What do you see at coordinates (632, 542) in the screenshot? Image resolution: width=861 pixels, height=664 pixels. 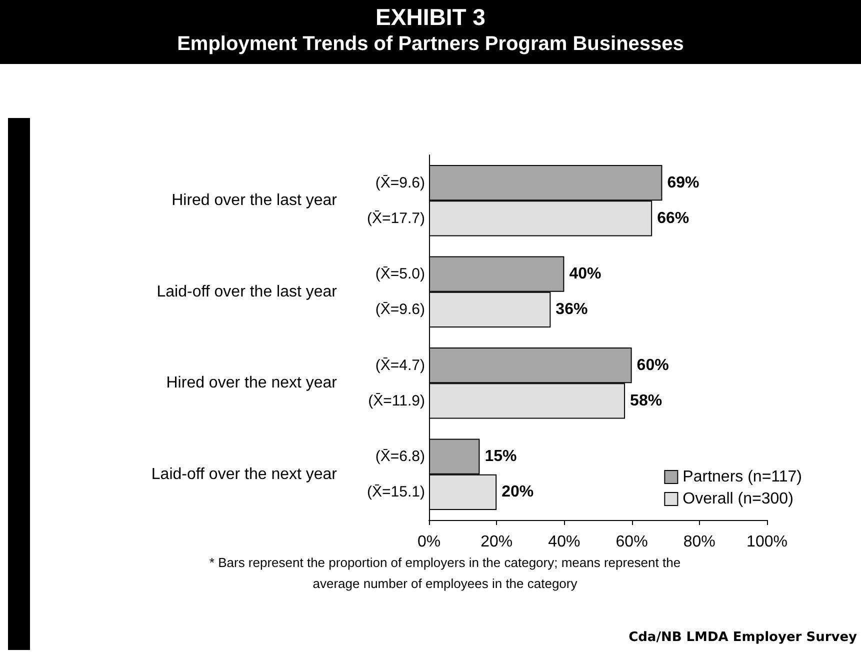 I see `x-tick-label: 60%` at bounding box center [632, 542].